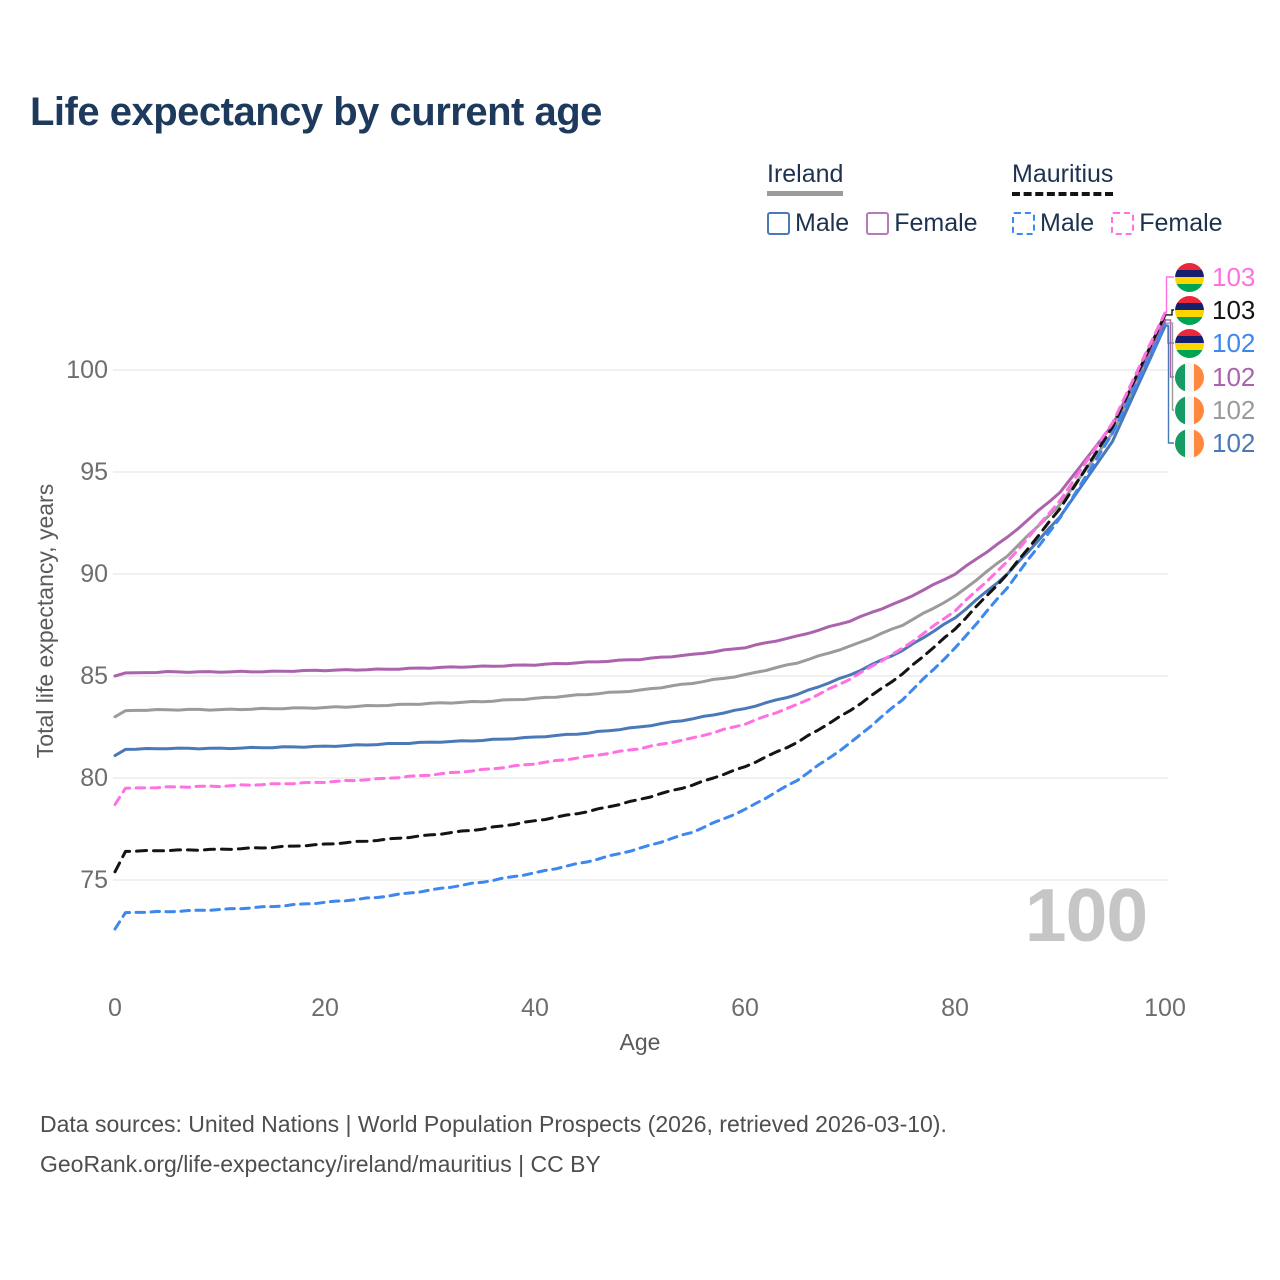  Describe the element at coordinates (805, 174) in the screenshot. I see `legend-country-label: Ireland` at that location.